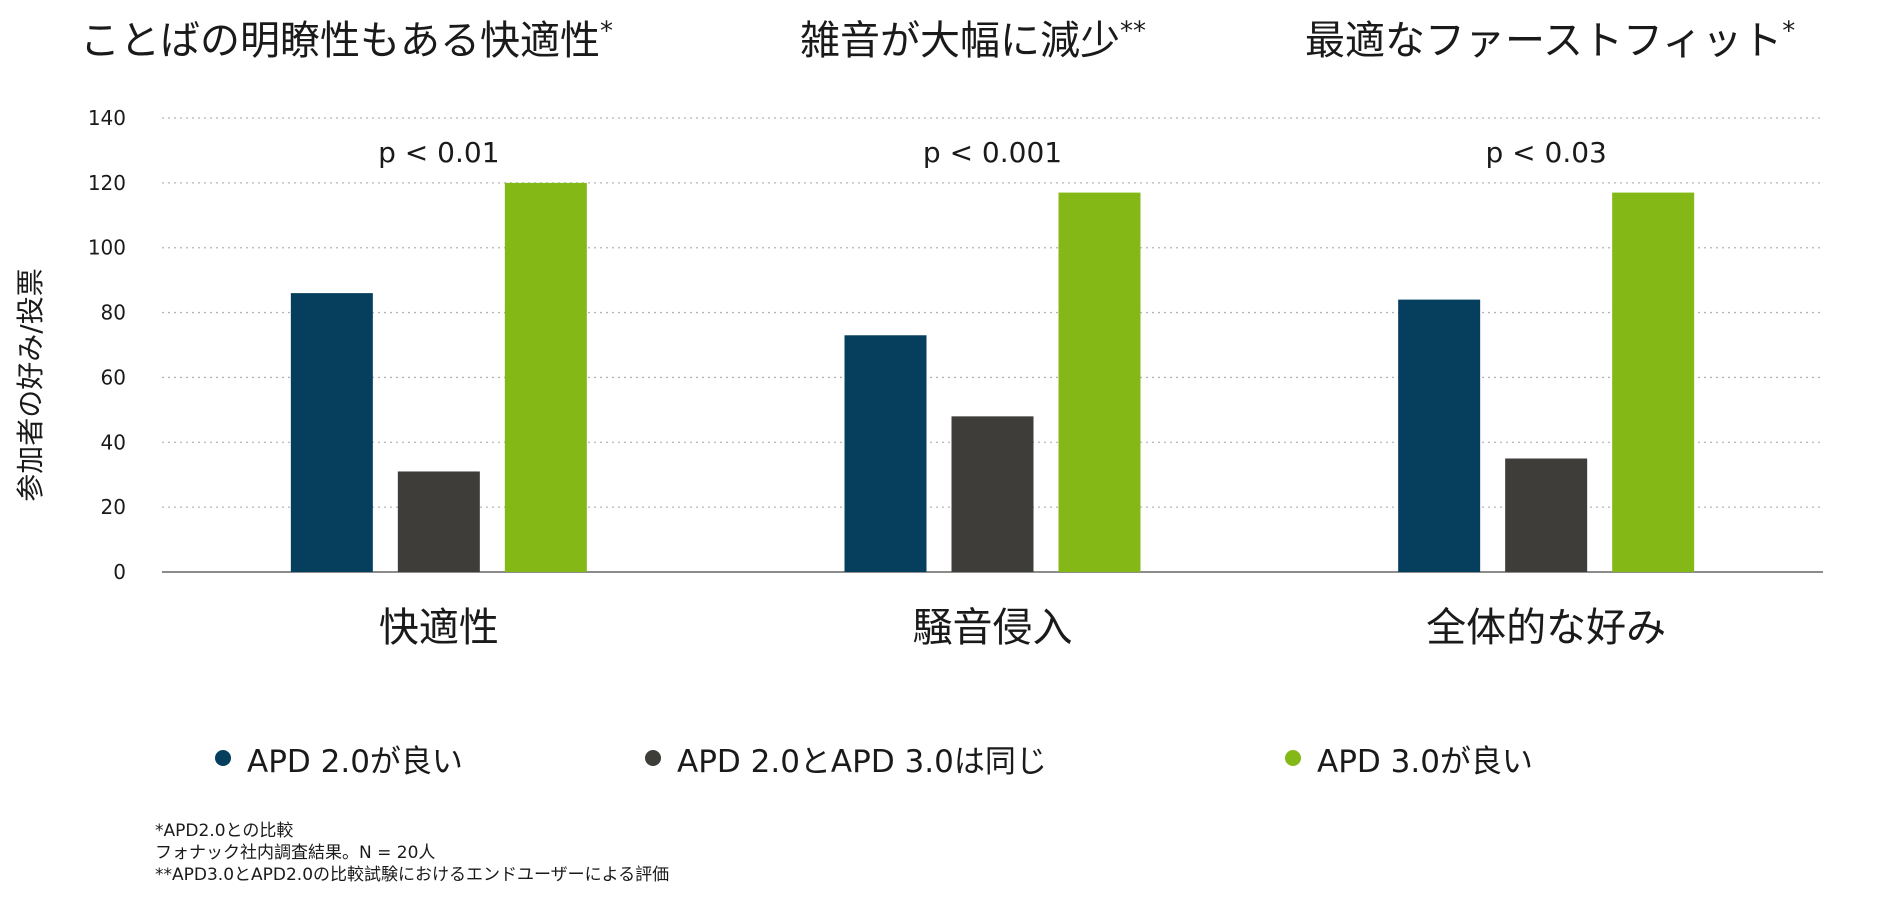 The width and height of the screenshot is (1883, 915). Describe the element at coordinates (412, 875) in the screenshot. I see `footnote-end-user: **APD3.0とAPD2.0の比較試験におけるエンドユーザーによる評価` at that location.